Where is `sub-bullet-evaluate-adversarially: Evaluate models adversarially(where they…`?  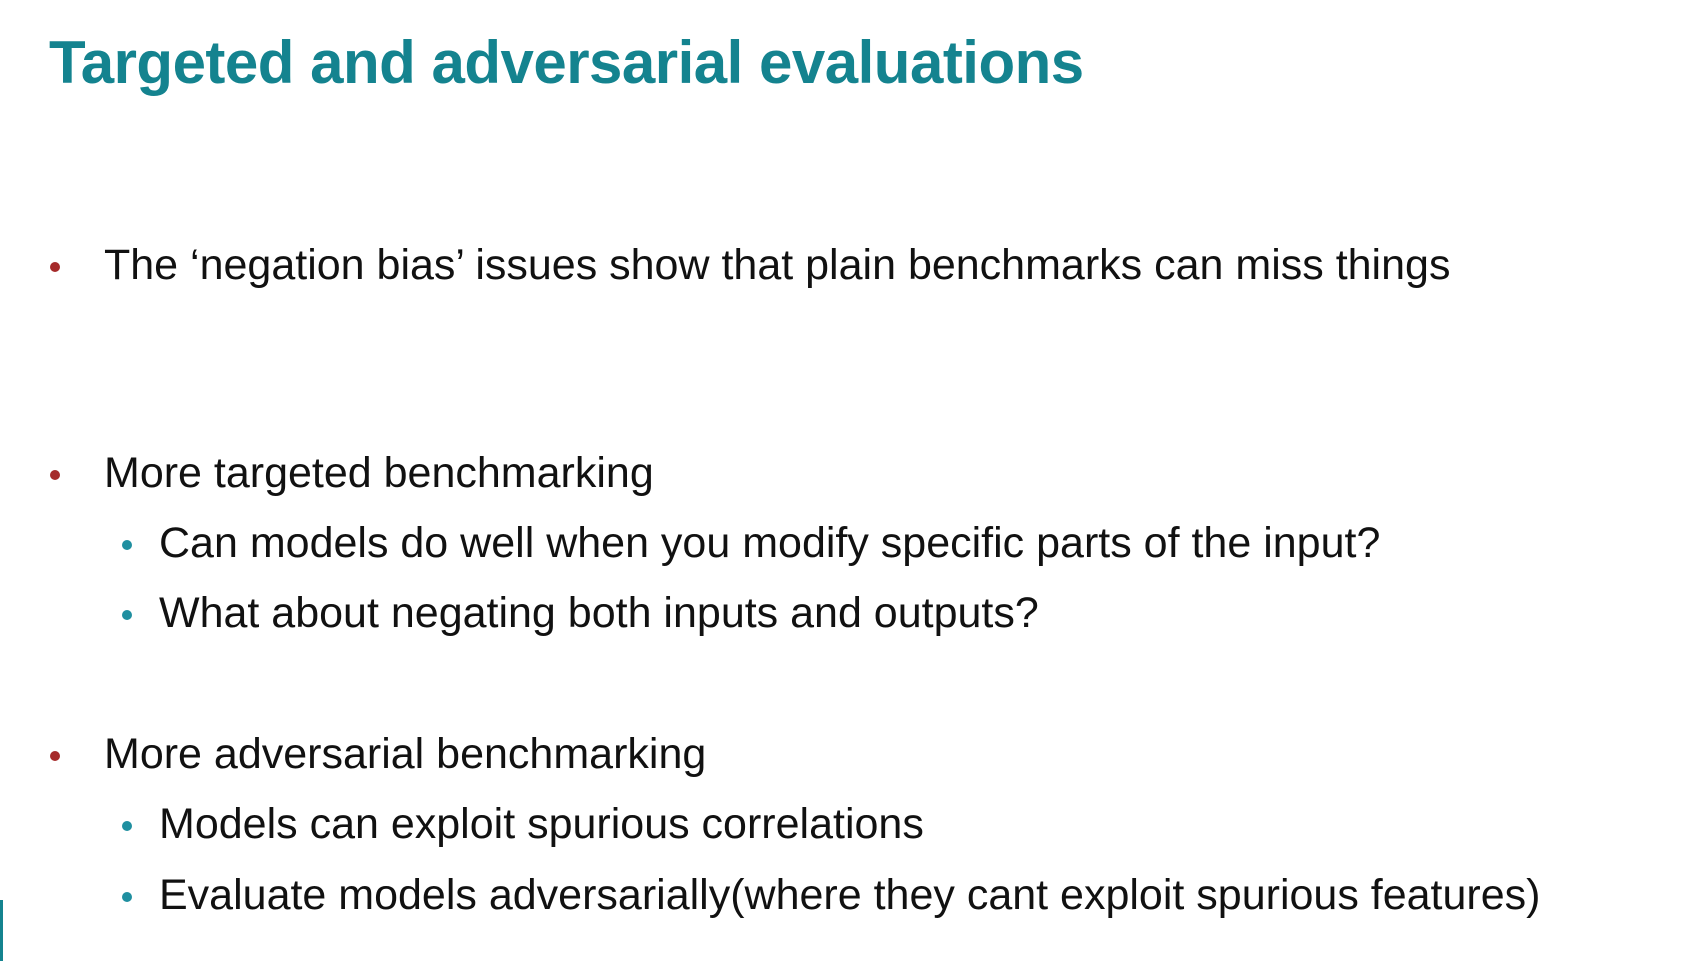 sub-bullet-evaluate-adversarially: Evaluate models adversarially(where they… is located at coordinates (831, 895).